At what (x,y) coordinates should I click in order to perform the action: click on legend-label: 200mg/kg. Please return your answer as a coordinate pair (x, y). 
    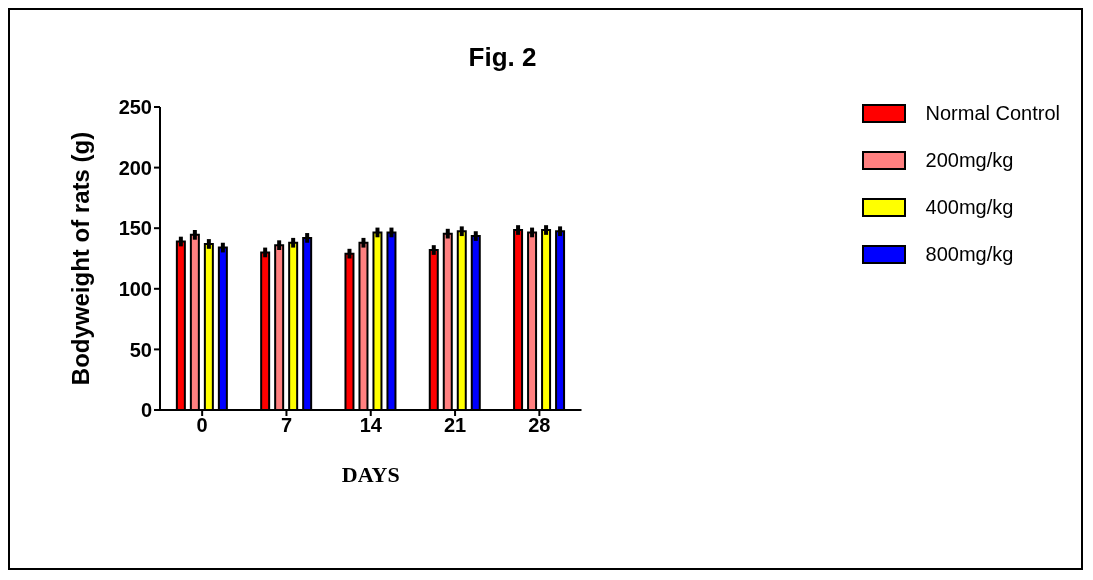
    Looking at the image, I should click on (969, 160).